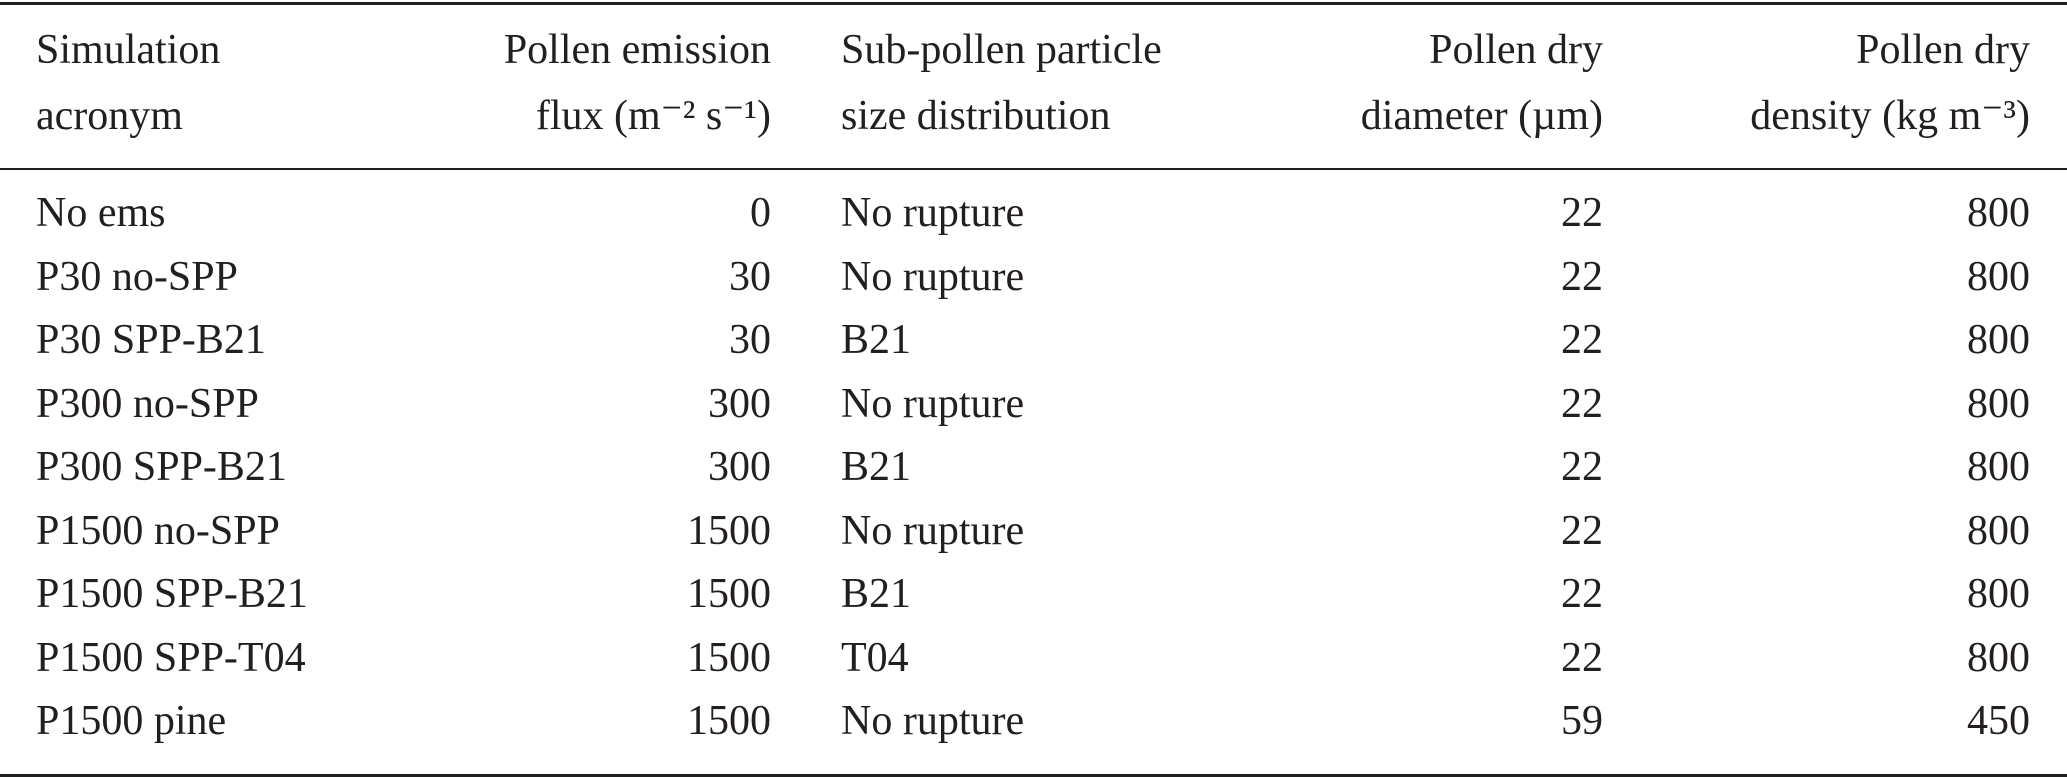 The height and width of the screenshot is (778, 2067). Describe the element at coordinates (1582, 721) in the screenshot. I see `table-cell: 59` at that location.